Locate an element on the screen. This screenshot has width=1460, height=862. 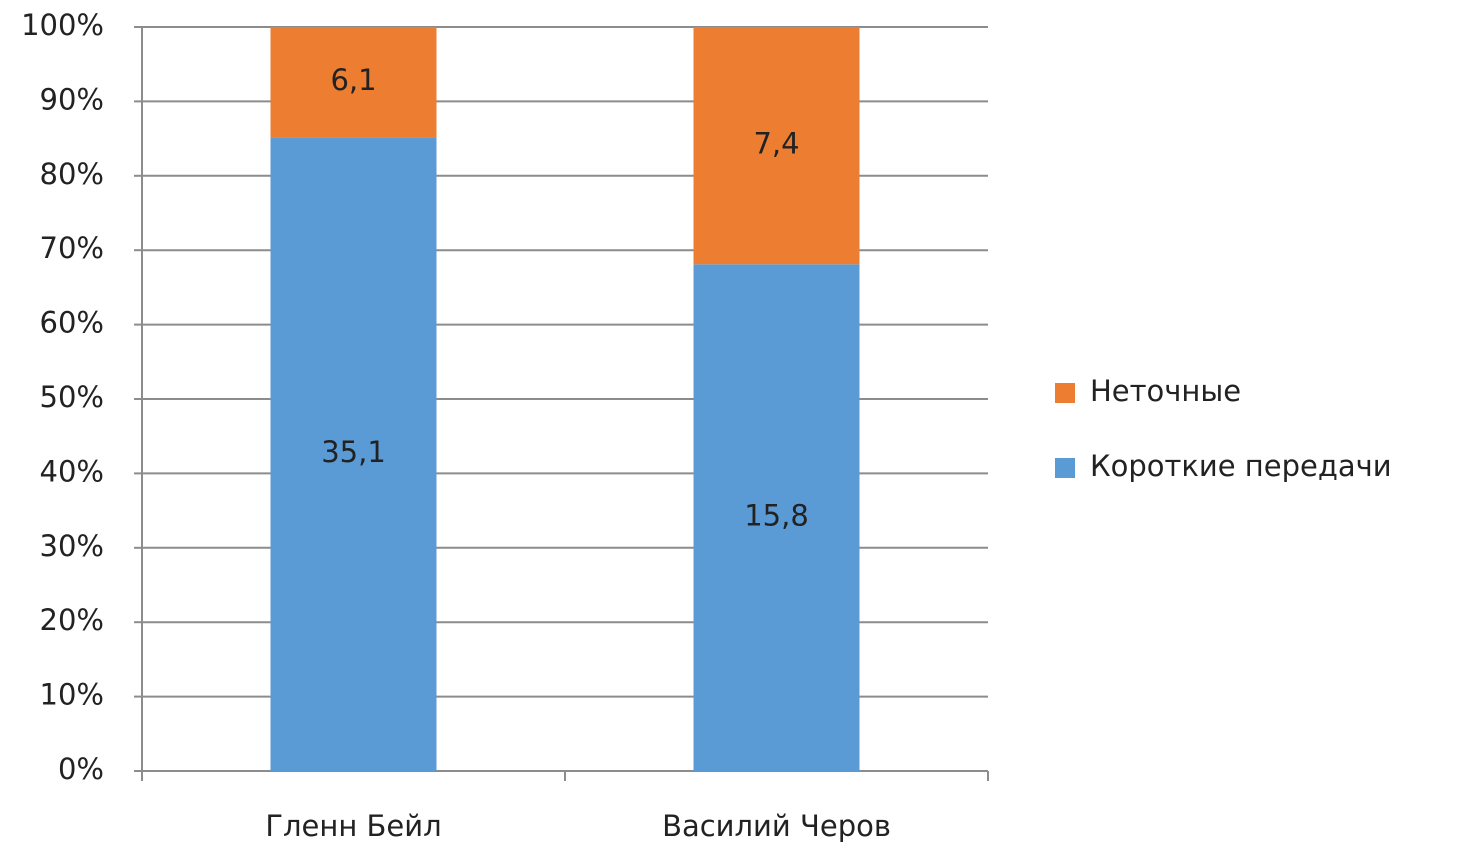
y-tick-label: 40% is located at coordinates (72, 471).